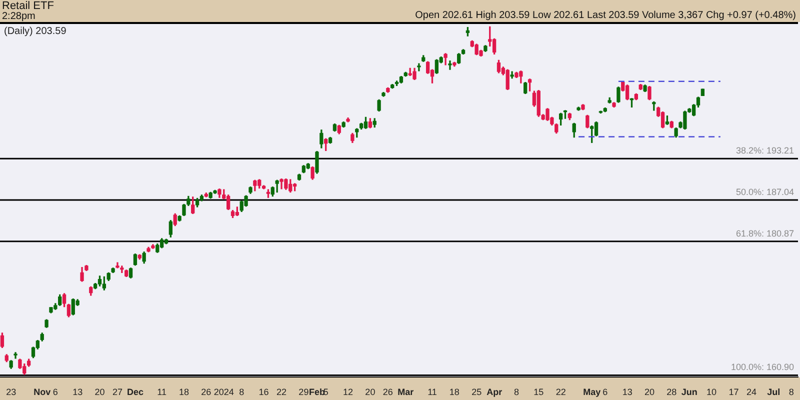 The height and width of the screenshot is (400, 800). I want to click on x-tick-label: May, so click(592, 392).